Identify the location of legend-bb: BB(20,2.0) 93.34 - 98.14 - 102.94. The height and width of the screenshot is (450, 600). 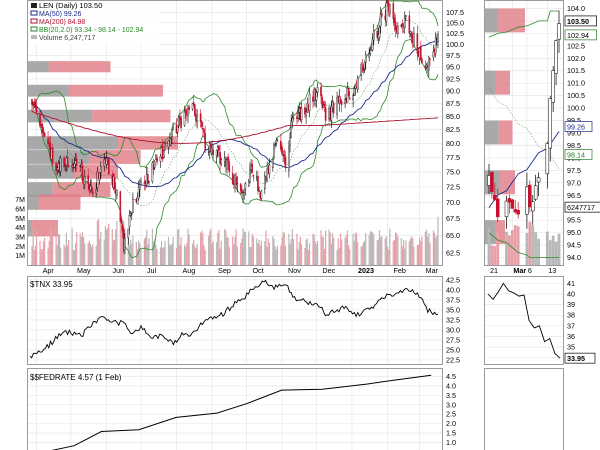
(91, 30).